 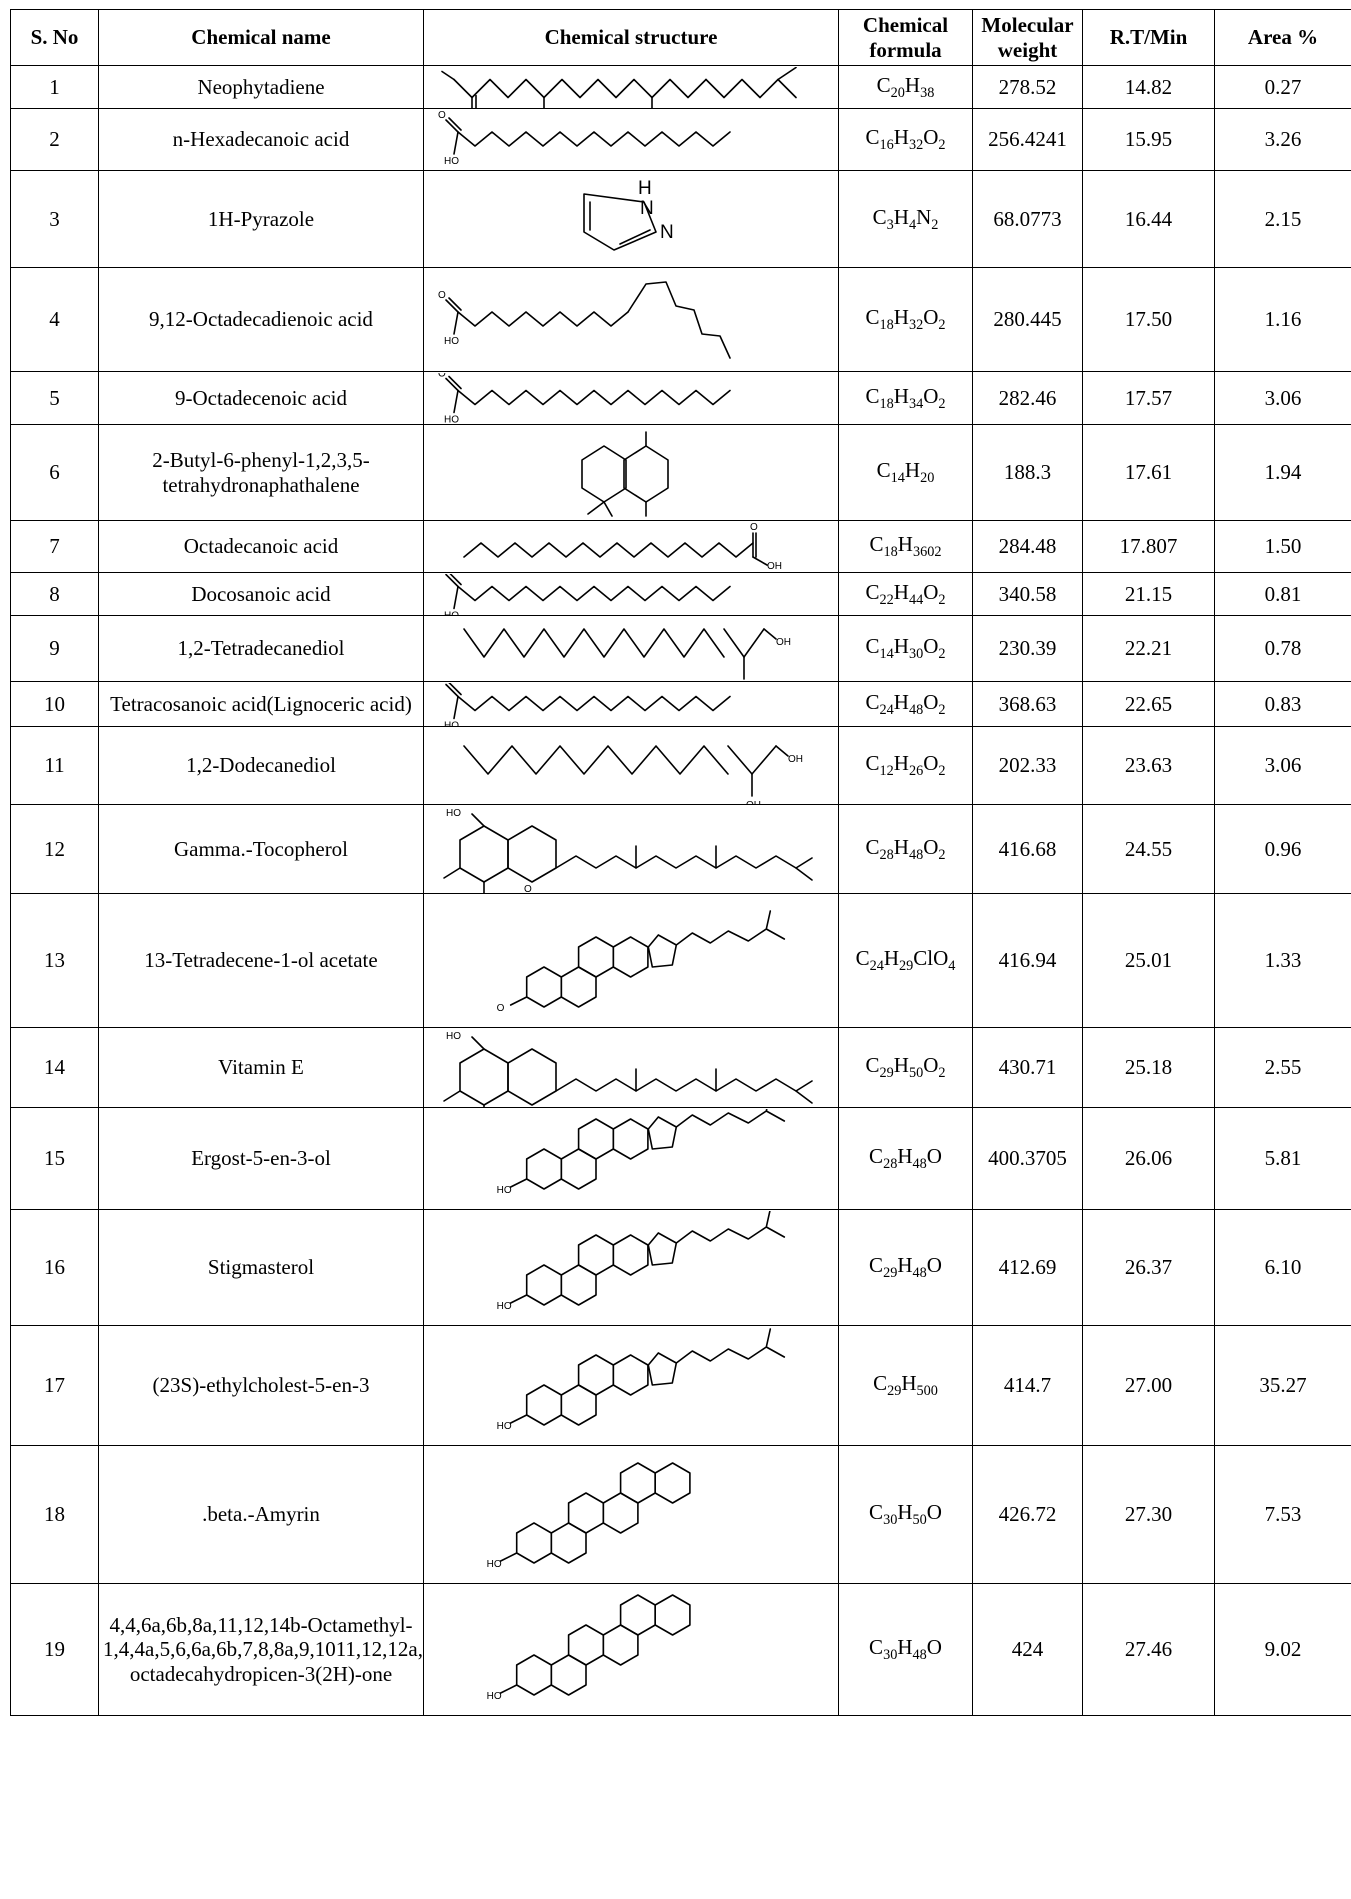 What do you see at coordinates (905, 594) in the screenshot?
I see `chemical-formula-cell: C22H44O2` at bounding box center [905, 594].